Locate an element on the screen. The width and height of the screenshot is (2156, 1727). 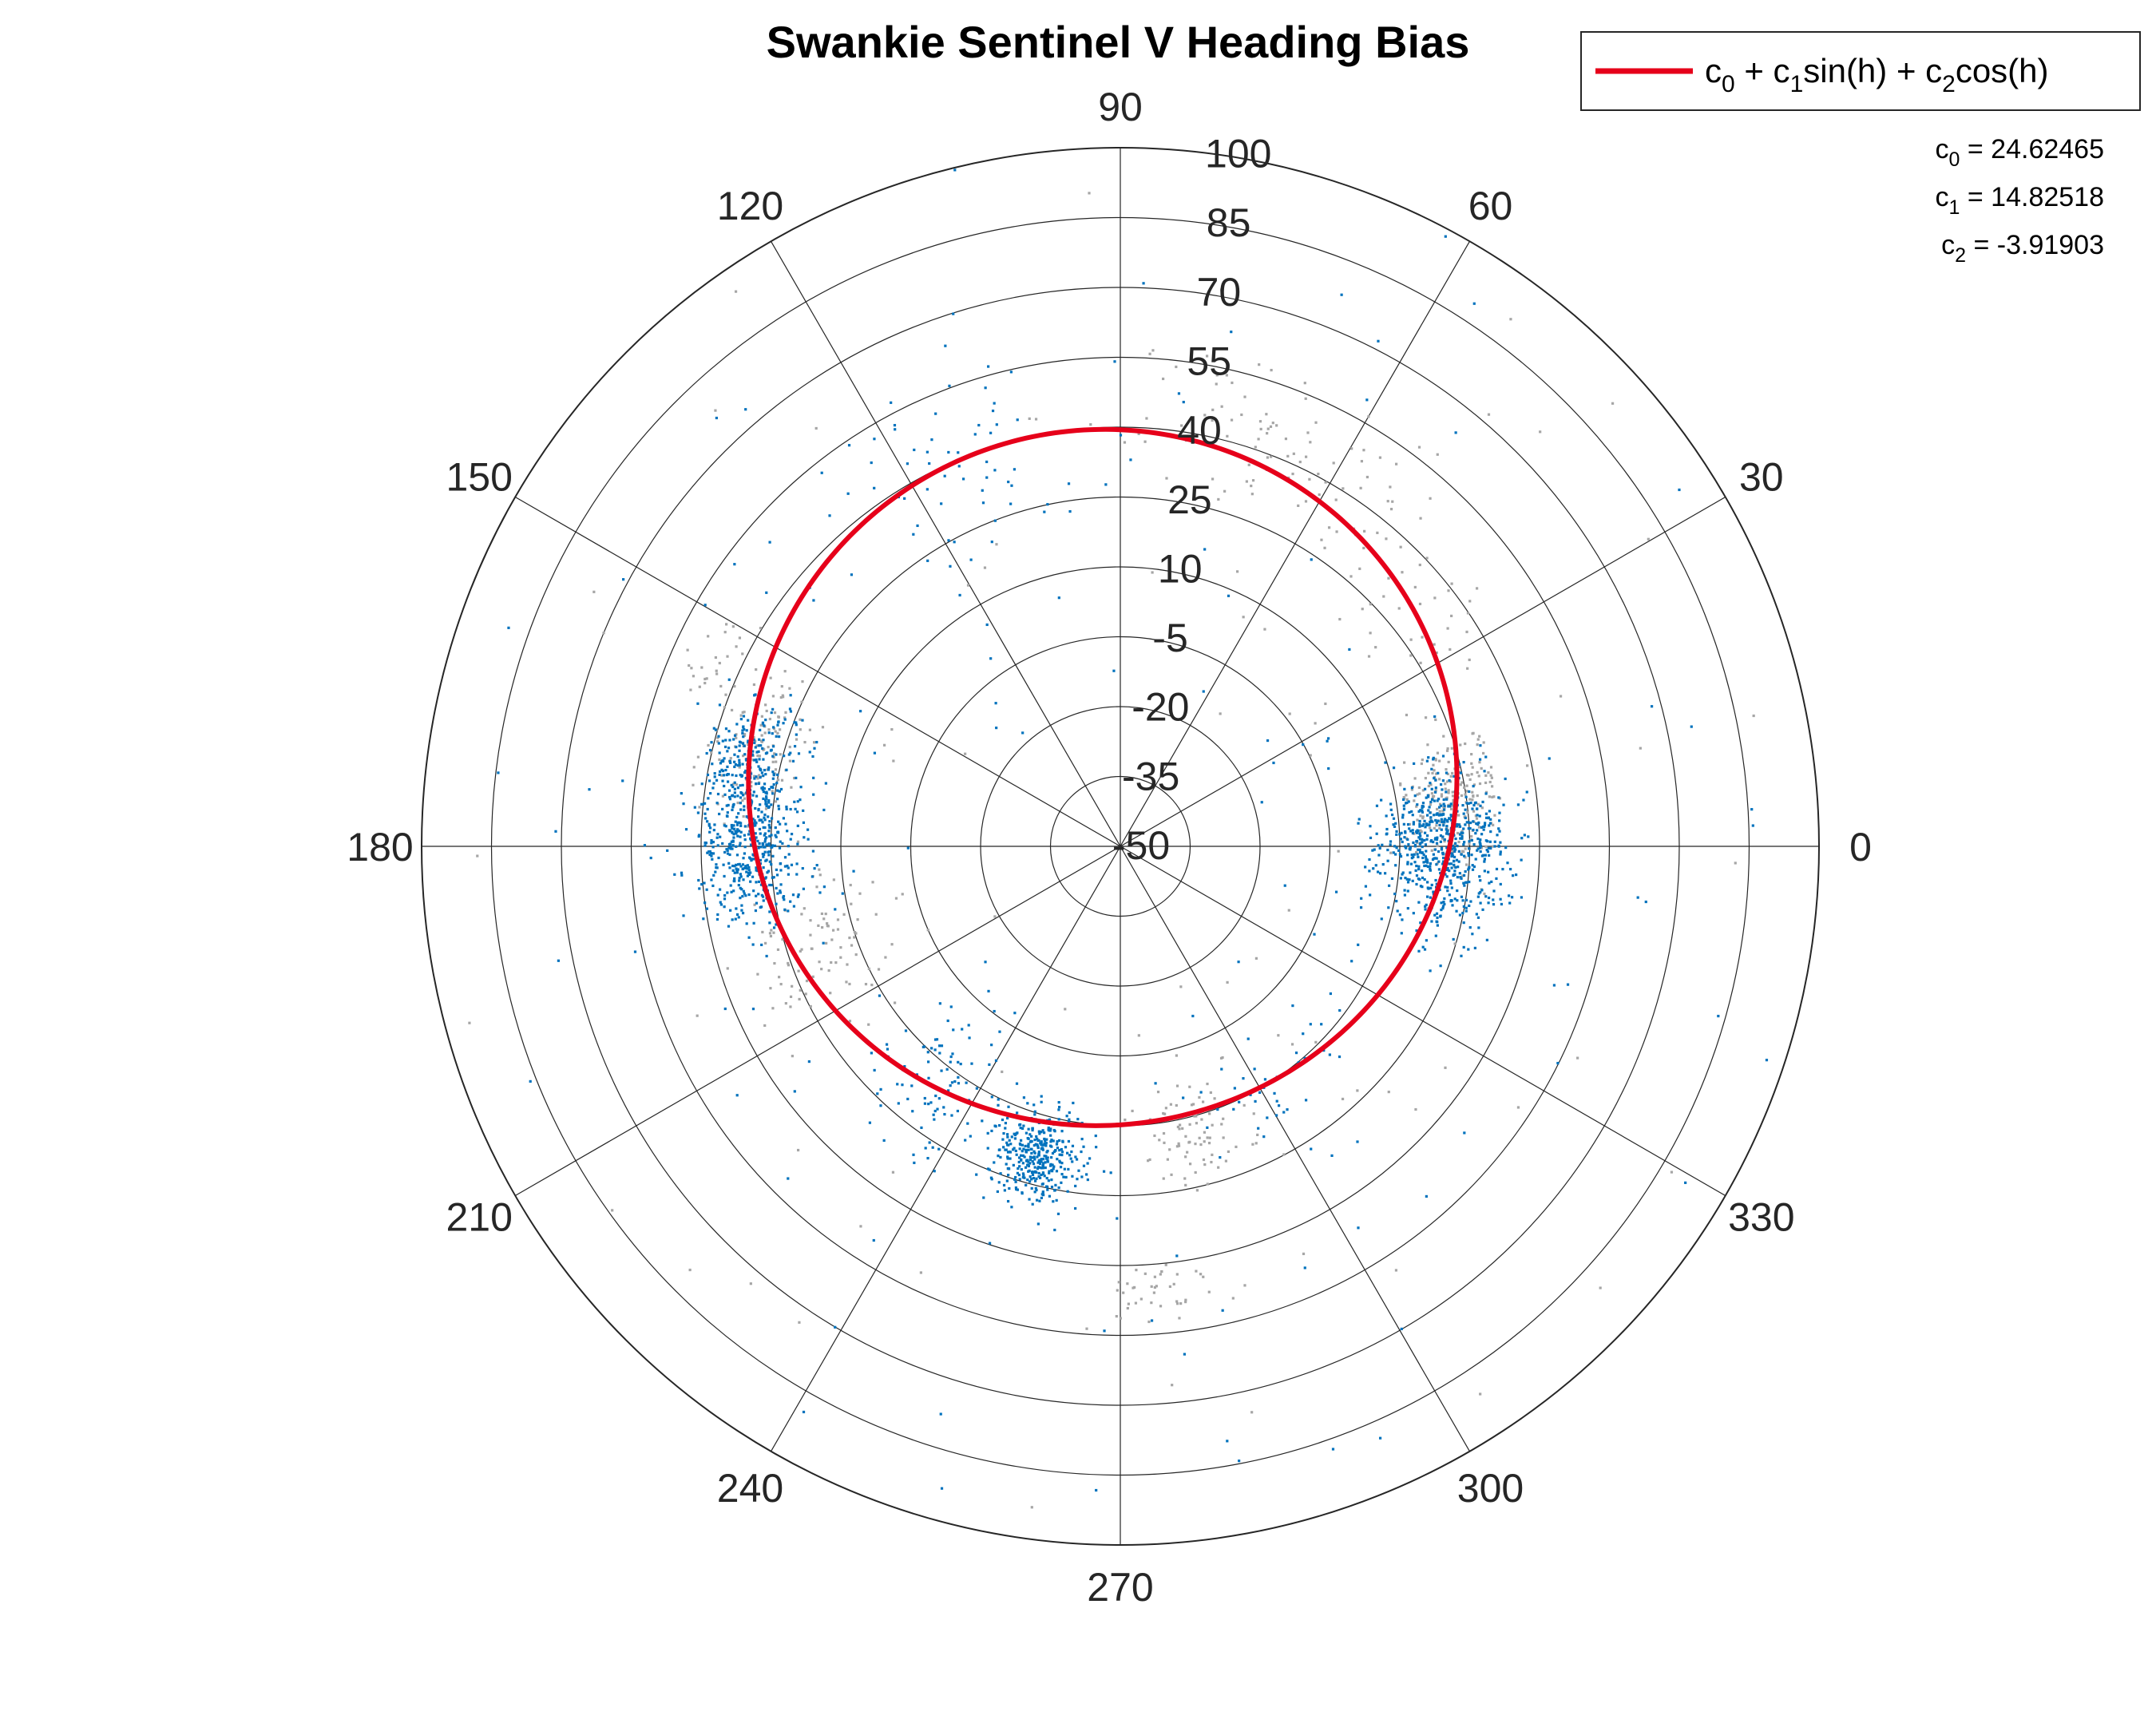
radius-tick-label: 100 is located at coordinates (1238, 154).